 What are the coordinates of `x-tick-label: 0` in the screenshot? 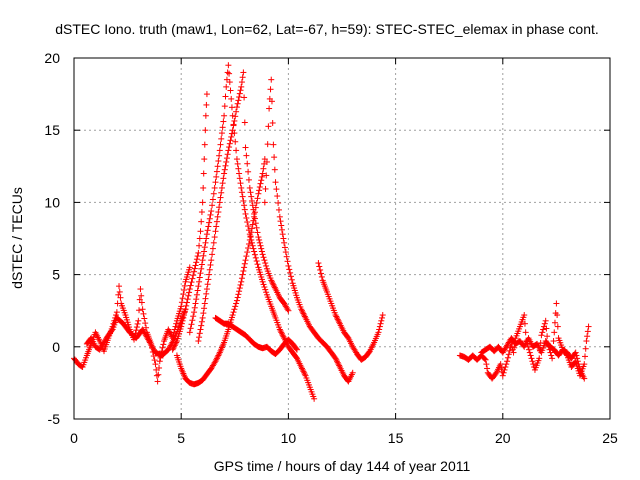 It's located at (74, 438).